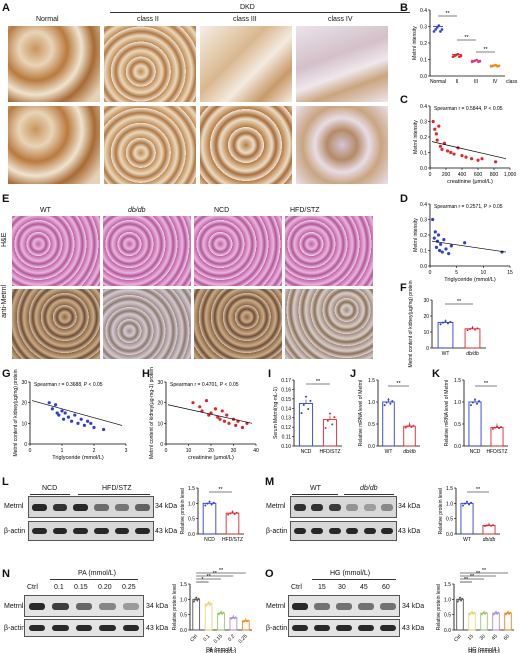 The width and height of the screenshot is (520, 653). Describe the element at coordinates (344, 628) in the screenshot. I see `wb-o-blot-actin` at that location.